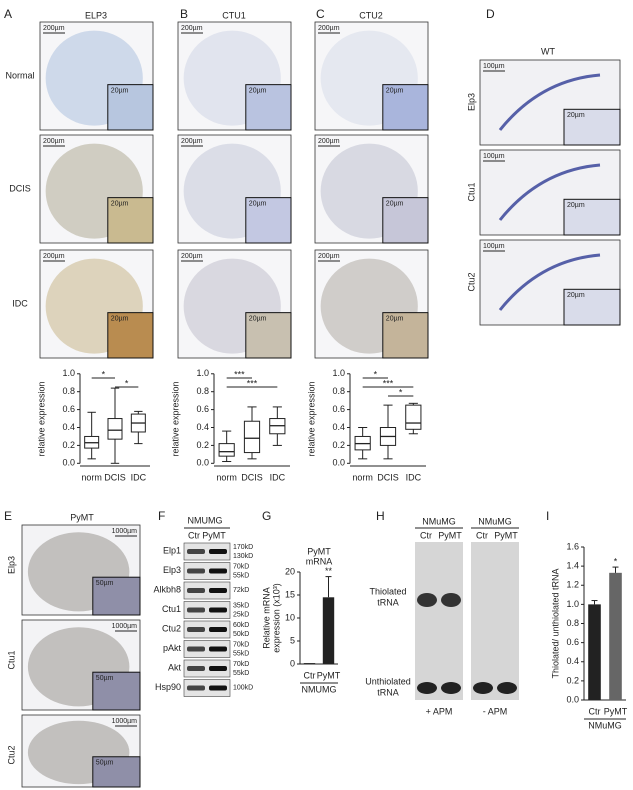  Describe the element at coordinates (387, 591) in the screenshot. I see `band-label: Thiolated` at that location.